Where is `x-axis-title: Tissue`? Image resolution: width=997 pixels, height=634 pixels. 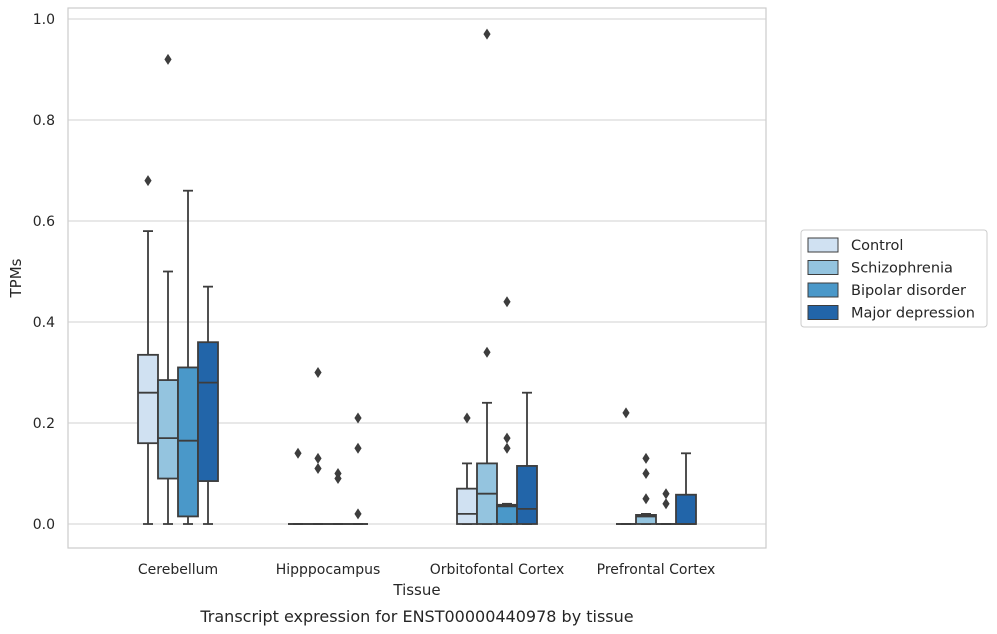 x-axis-title: Tissue is located at coordinates (416, 590).